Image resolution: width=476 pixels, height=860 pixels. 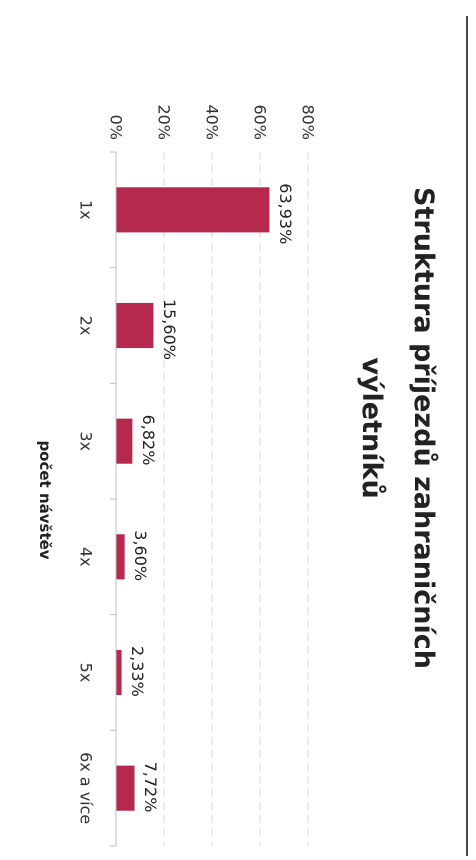 I want to click on value-label-group: 63,93%, so click(x=285, y=213).